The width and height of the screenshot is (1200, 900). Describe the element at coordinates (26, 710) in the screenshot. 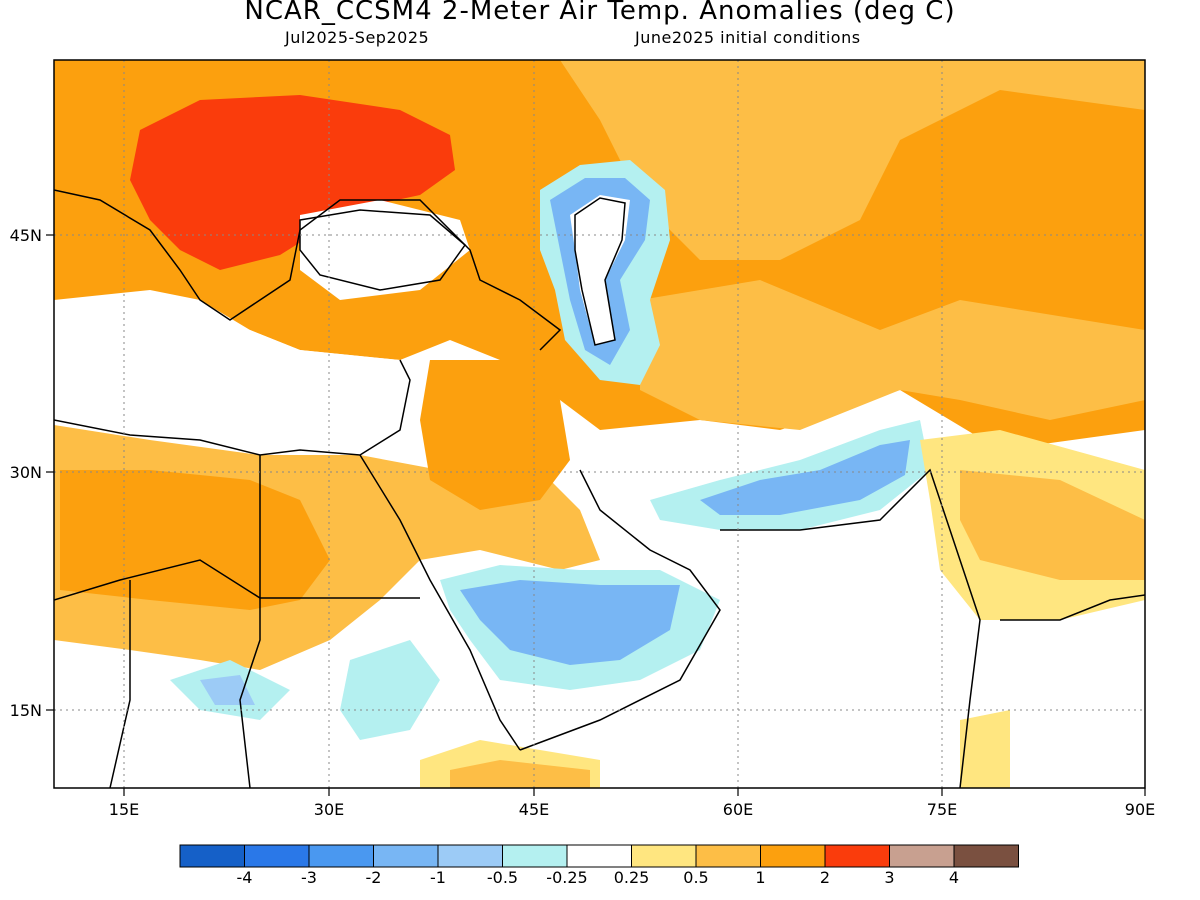

I see `lat-label-15n: 15N` at that location.